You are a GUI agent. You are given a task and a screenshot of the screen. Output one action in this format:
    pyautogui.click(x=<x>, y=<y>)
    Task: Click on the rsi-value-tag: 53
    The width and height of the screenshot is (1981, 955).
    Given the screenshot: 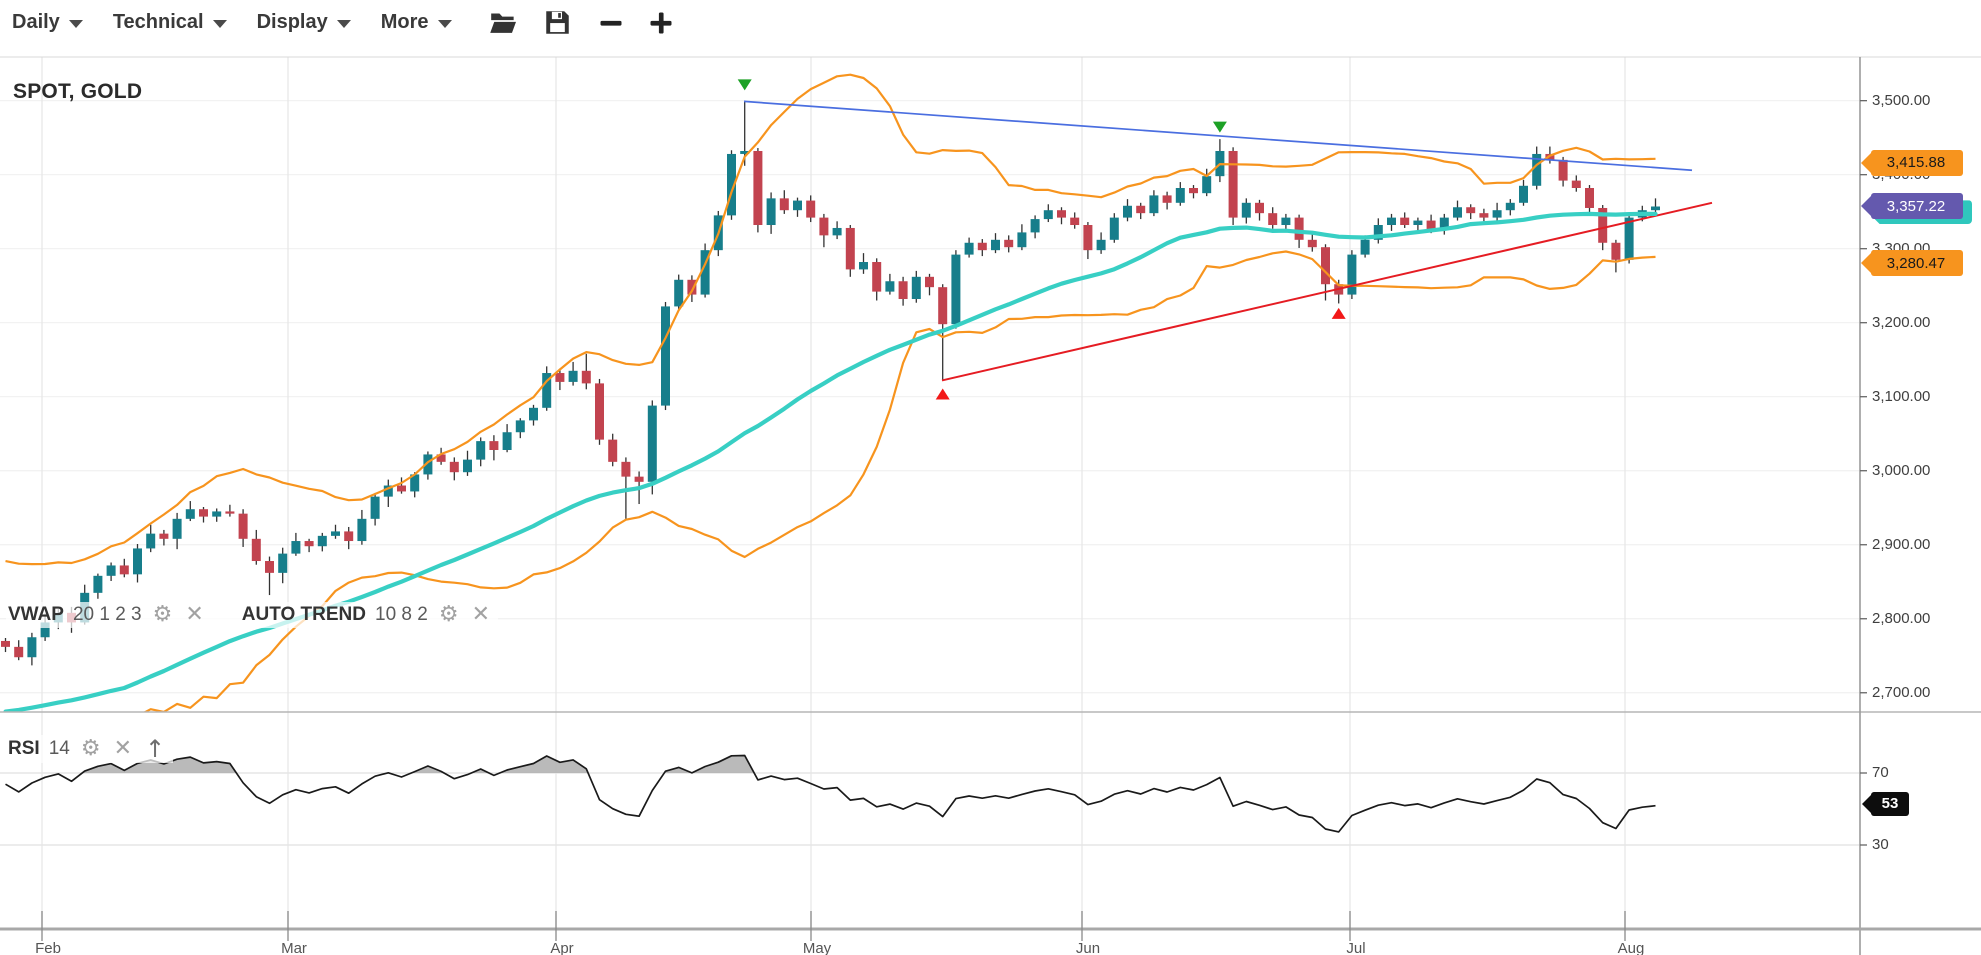 What is the action you would take?
    pyautogui.click(x=1885, y=803)
    